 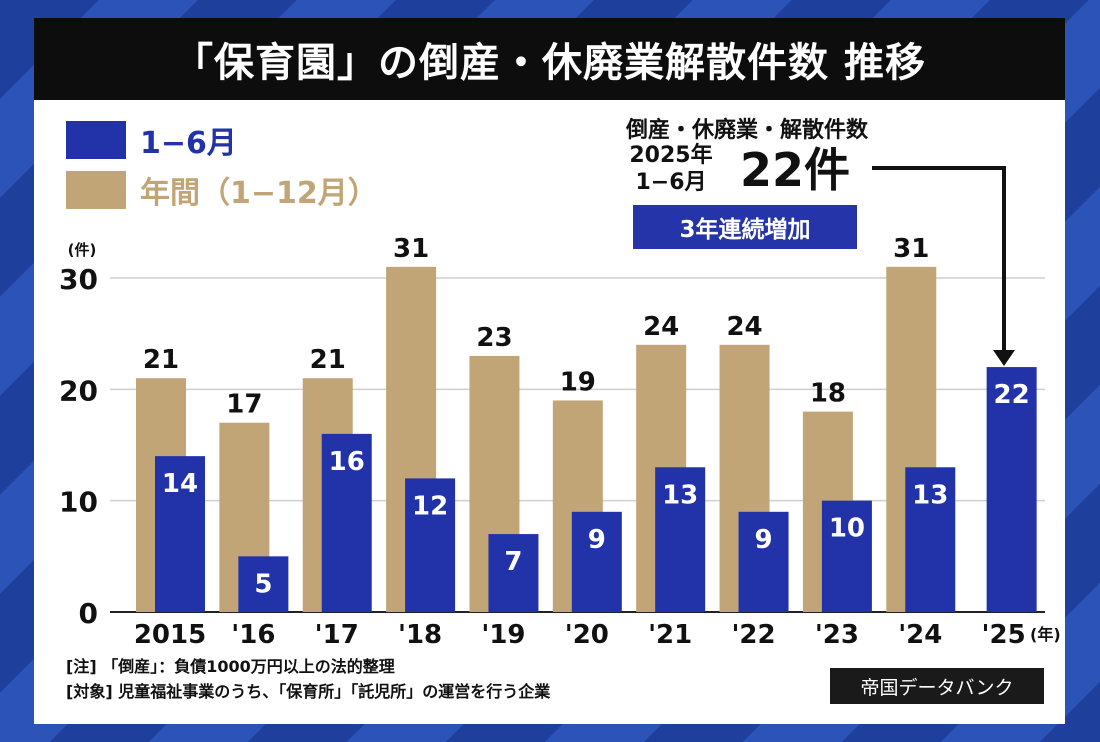 I want to click on x-tick-label: '22, so click(x=753, y=635).